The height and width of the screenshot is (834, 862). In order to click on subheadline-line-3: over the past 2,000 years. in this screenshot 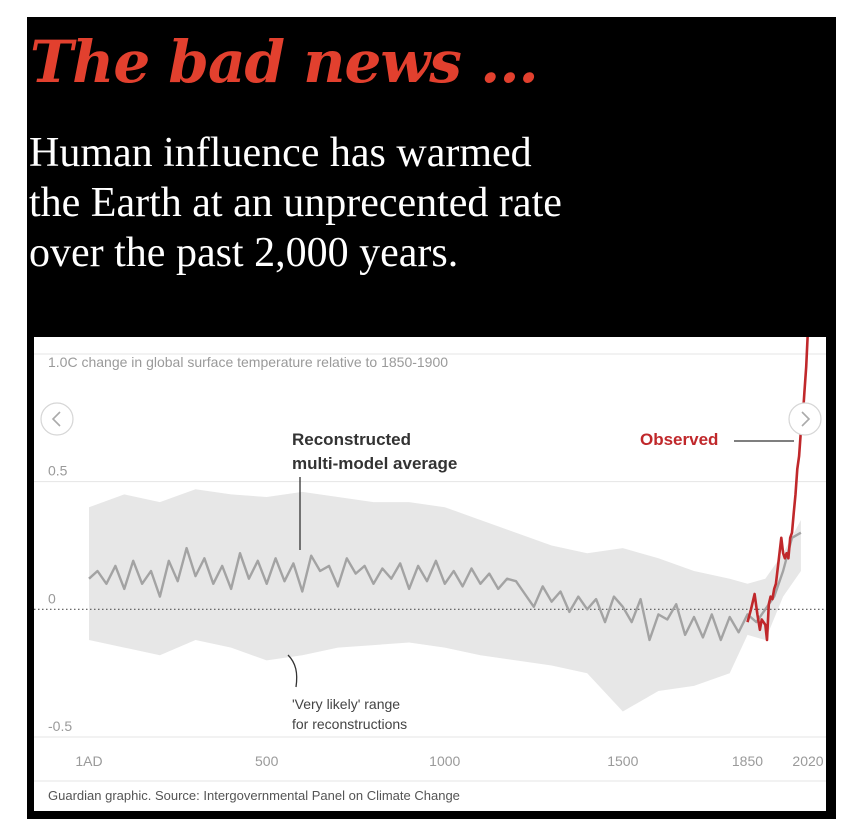, I will do `click(244, 253)`.